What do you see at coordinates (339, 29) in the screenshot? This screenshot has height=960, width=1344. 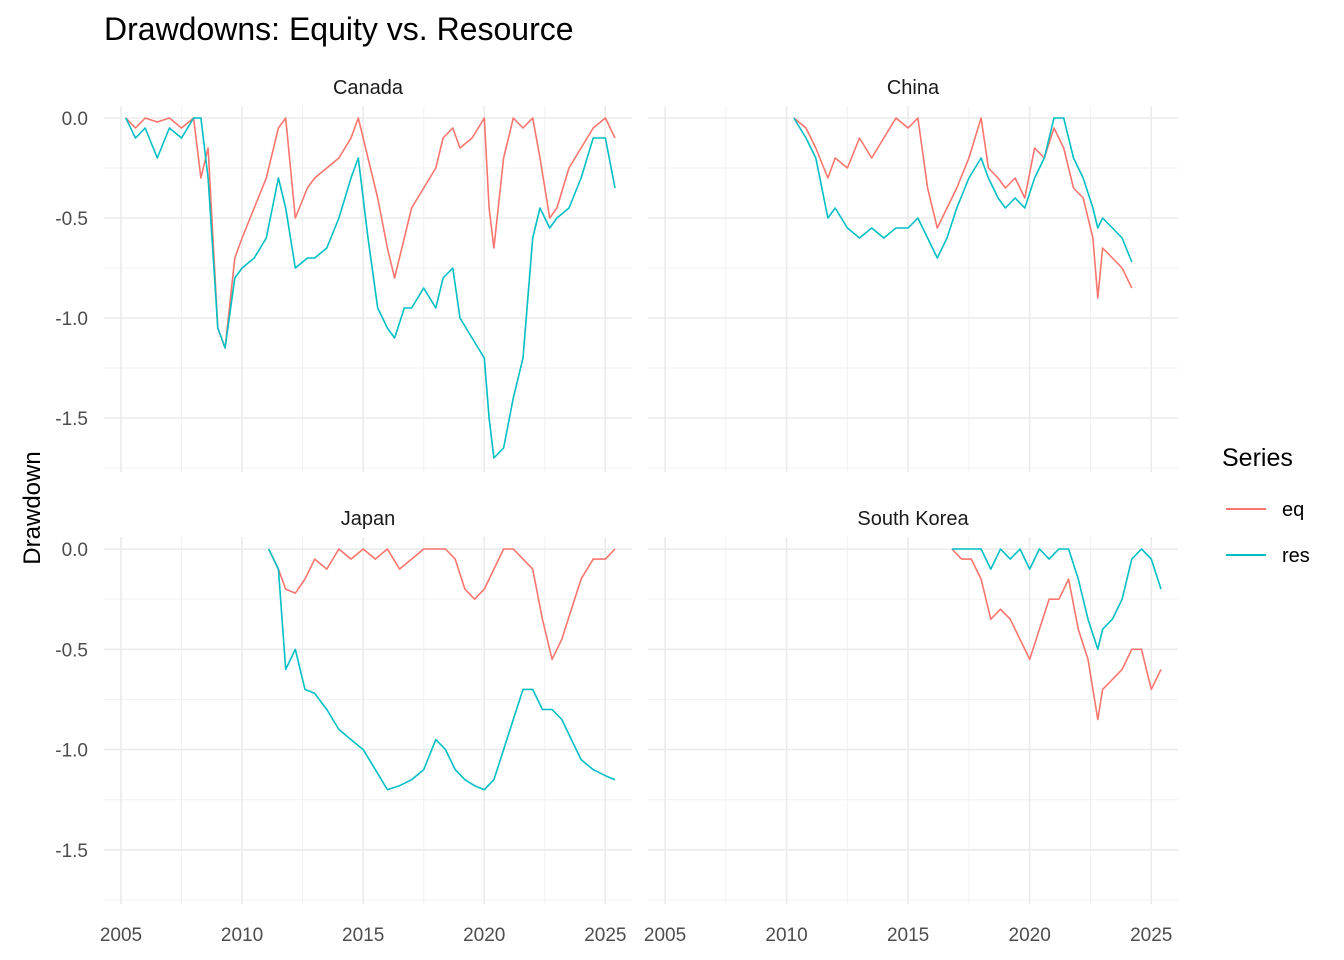 I see `chart-title: Drawdowns: Equity vs. Resource` at bounding box center [339, 29].